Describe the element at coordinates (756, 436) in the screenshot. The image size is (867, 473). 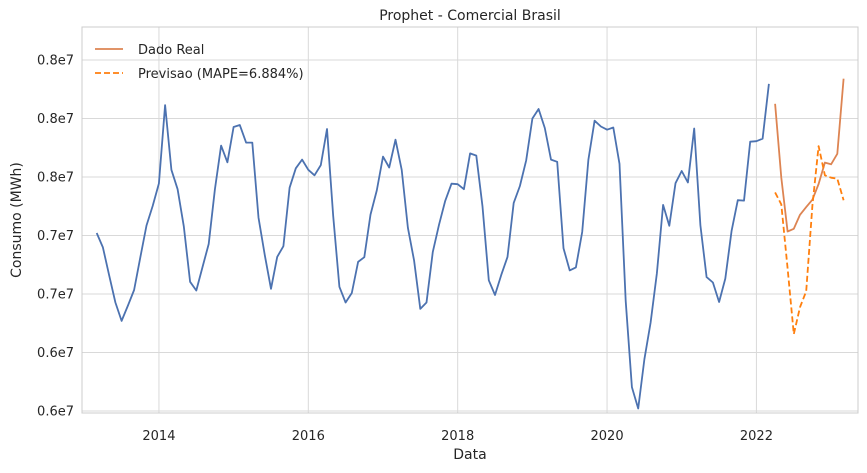
I see `x-tick-label: 2022` at that location.